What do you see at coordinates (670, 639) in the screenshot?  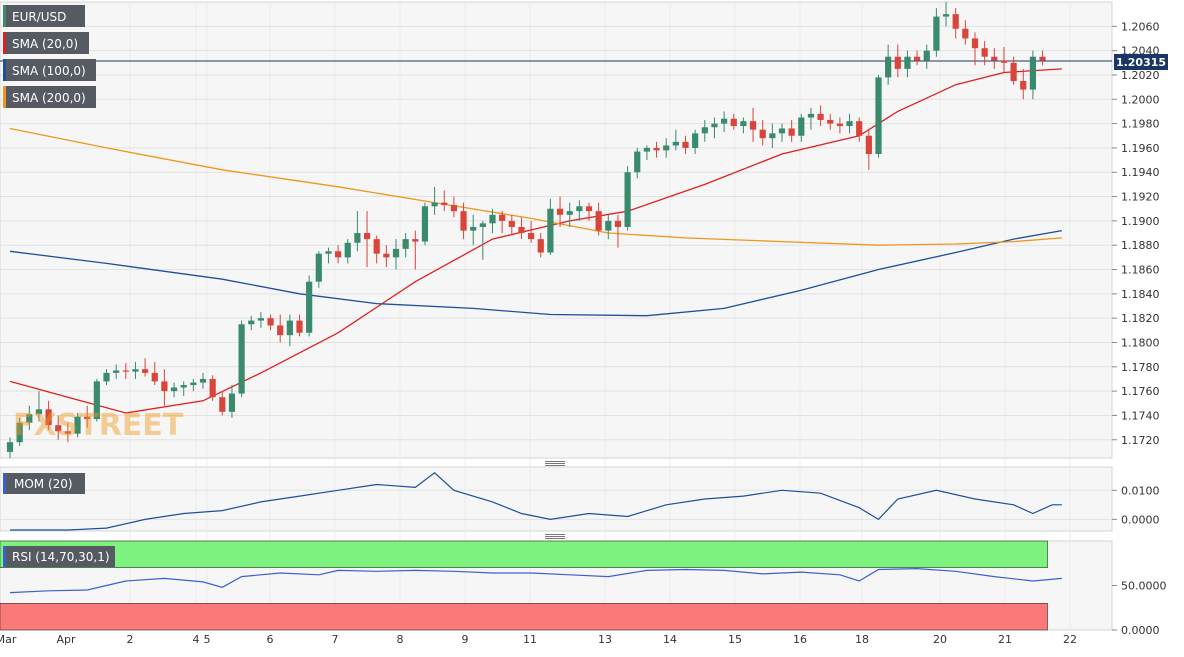 I see `x-tick-label: 14` at bounding box center [670, 639].